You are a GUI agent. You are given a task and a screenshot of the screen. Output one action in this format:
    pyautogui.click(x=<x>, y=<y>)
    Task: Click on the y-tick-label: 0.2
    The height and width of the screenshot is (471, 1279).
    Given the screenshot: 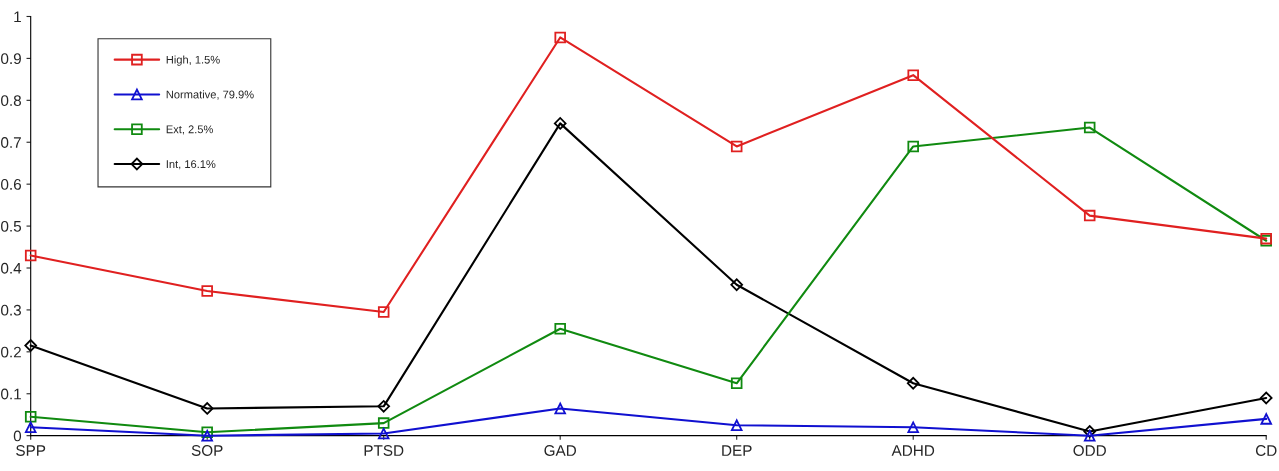 What is the action you would take?
    pyautogui.click(x=11, y=352)
    